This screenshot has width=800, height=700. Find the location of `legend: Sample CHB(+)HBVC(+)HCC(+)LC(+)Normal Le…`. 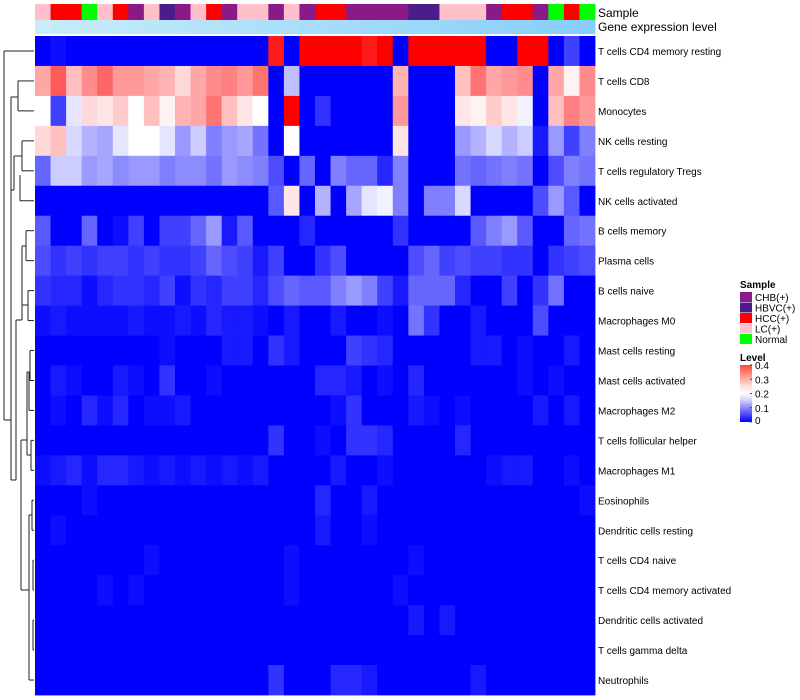

legend: Sample CHB(+)HBVC(+)HCC(+)LC(+)Normal Le… is located at coordinates (767, 353).